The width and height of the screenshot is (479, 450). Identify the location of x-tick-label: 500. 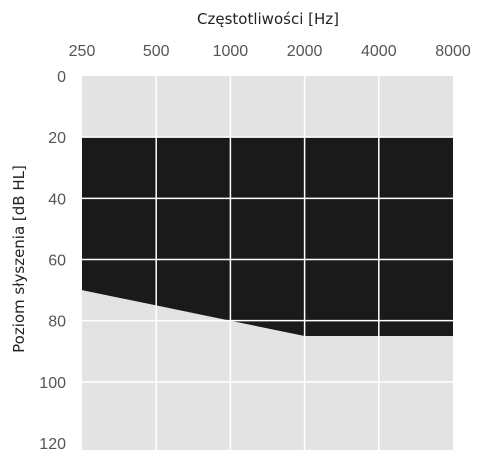
(156, 51).